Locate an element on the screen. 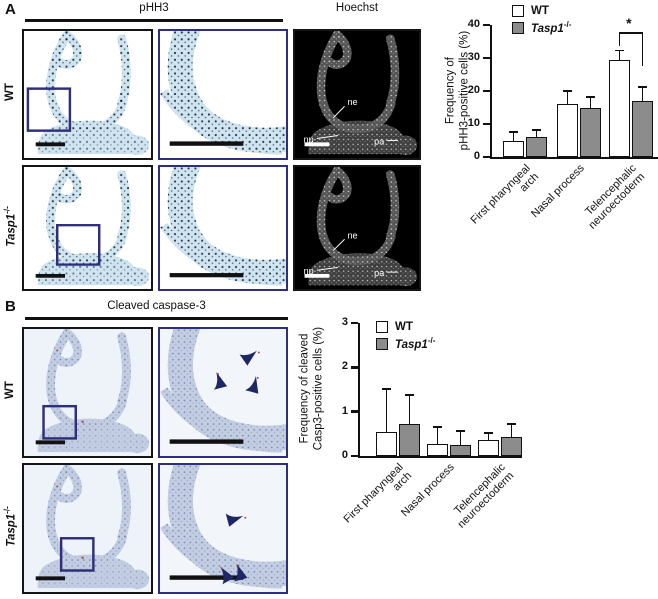 This screenshot has width=658, height=599. micrograph-casp3-ko-inset is located at coordinates (223, 528).